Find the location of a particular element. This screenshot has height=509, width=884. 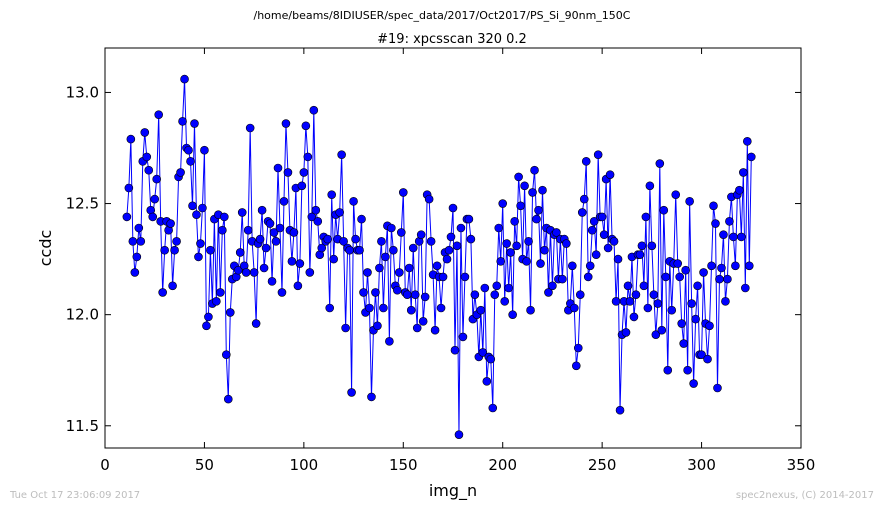

x-tick-label: 0 is located at coordinates (105, 465).